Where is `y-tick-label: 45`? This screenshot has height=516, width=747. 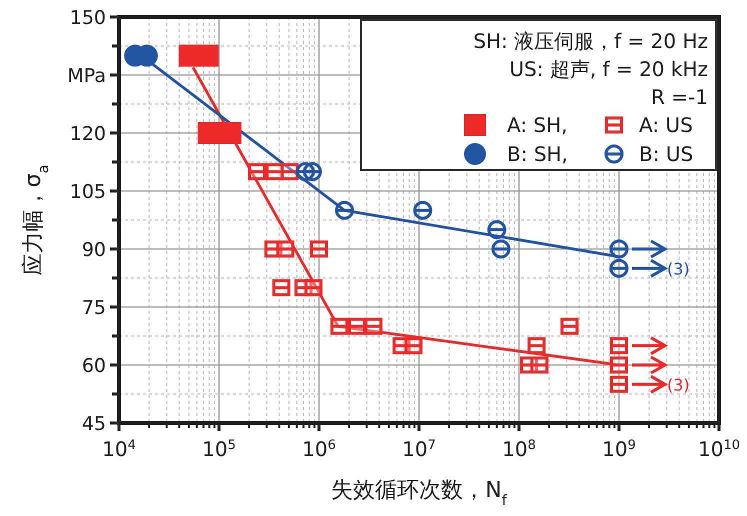 y-tick-label: 45 is located at coordinates (94, 424).